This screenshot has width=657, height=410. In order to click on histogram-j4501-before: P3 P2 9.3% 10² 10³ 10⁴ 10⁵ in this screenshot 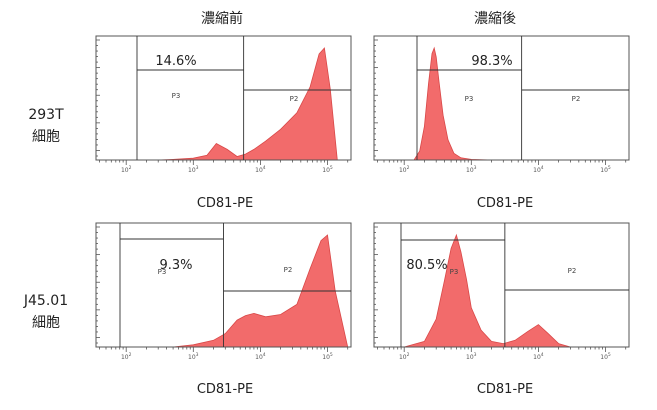, I will do `click(223, 291)`.